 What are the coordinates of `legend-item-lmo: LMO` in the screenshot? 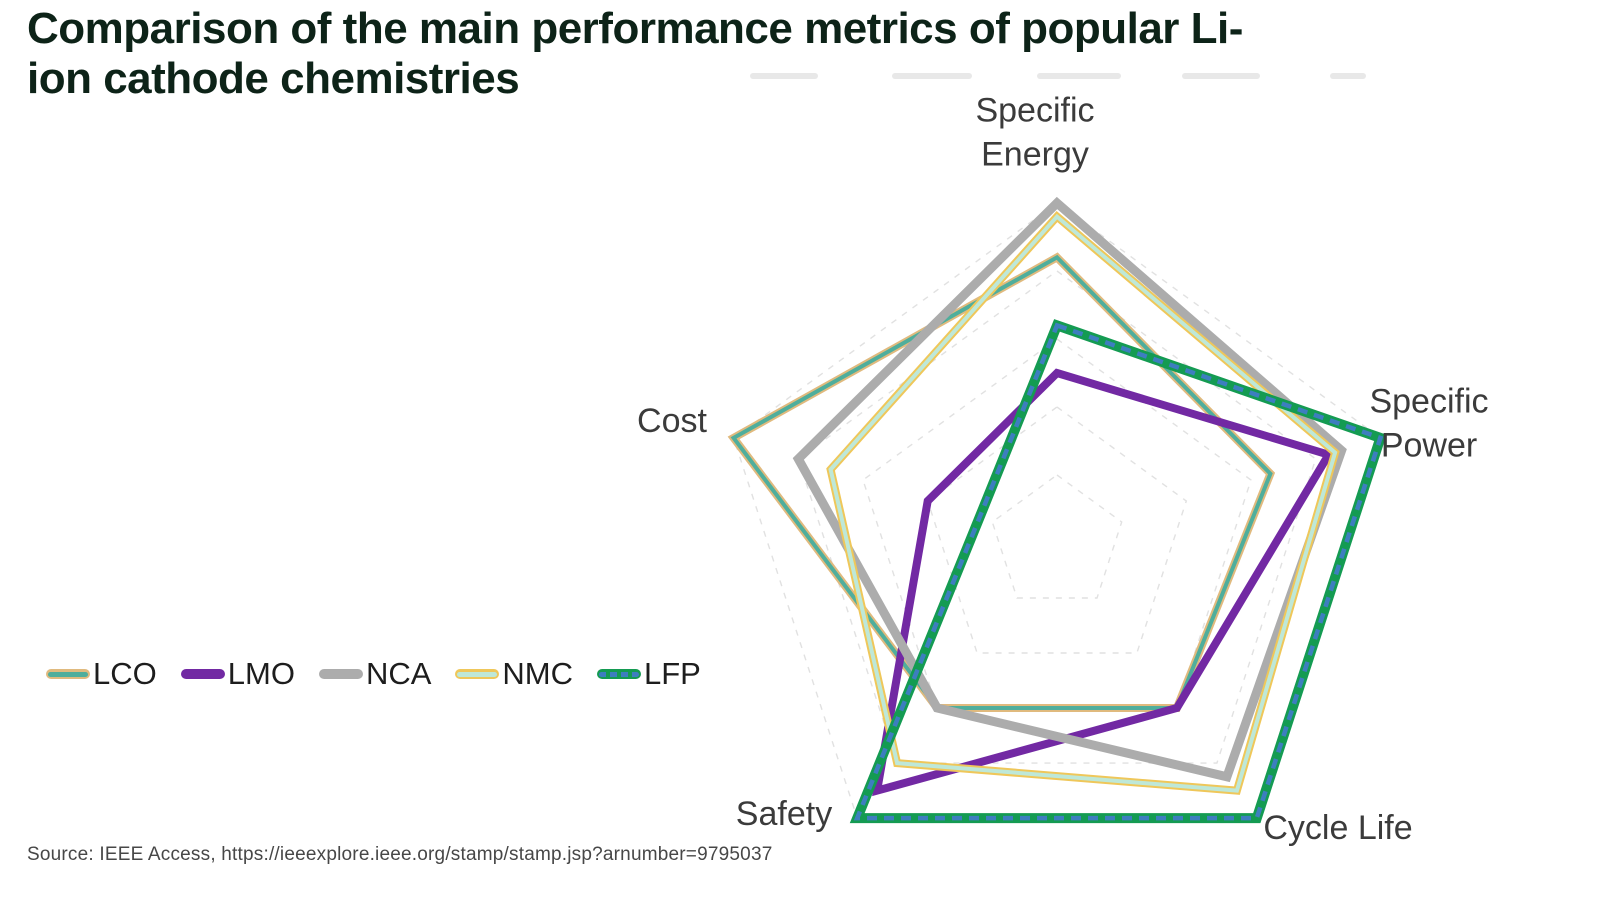 It's located at (237, 674).